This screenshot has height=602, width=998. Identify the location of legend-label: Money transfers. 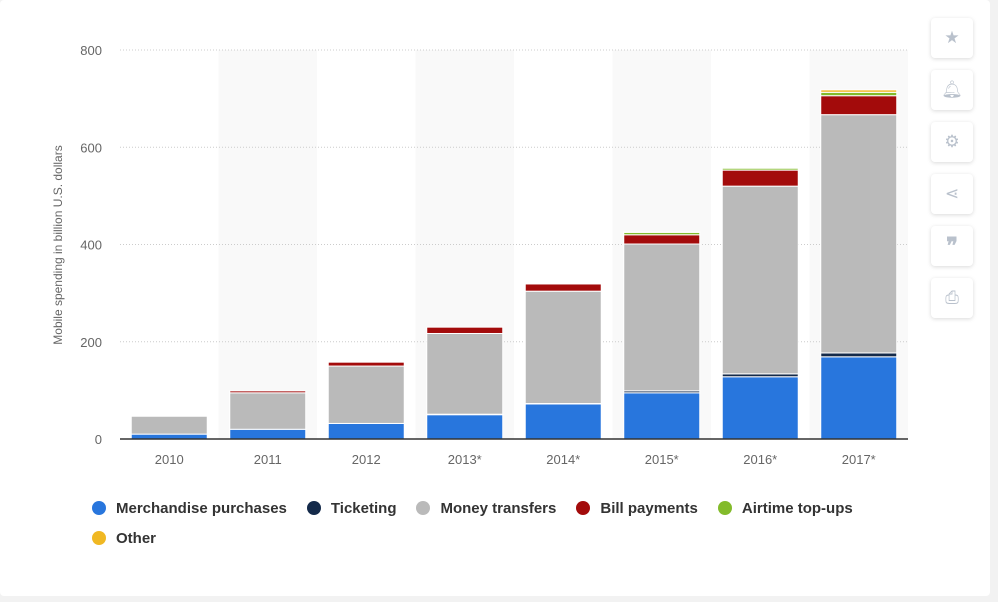
(498, 508).